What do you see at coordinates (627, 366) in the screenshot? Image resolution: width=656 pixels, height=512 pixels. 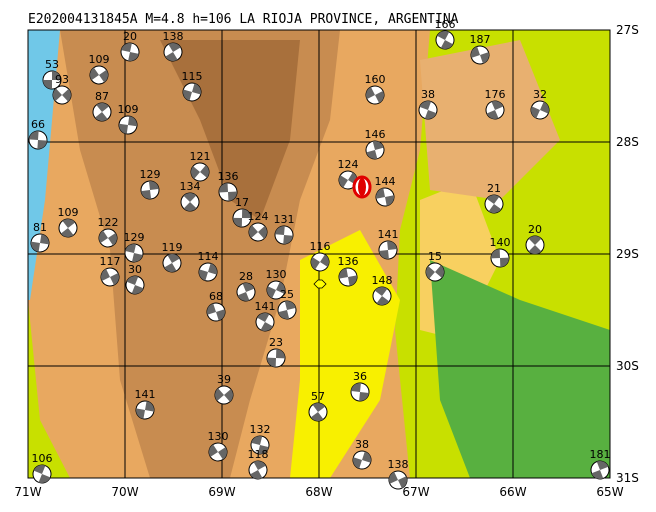 I see `y-label: 30S` at bounding box center [627, 366].